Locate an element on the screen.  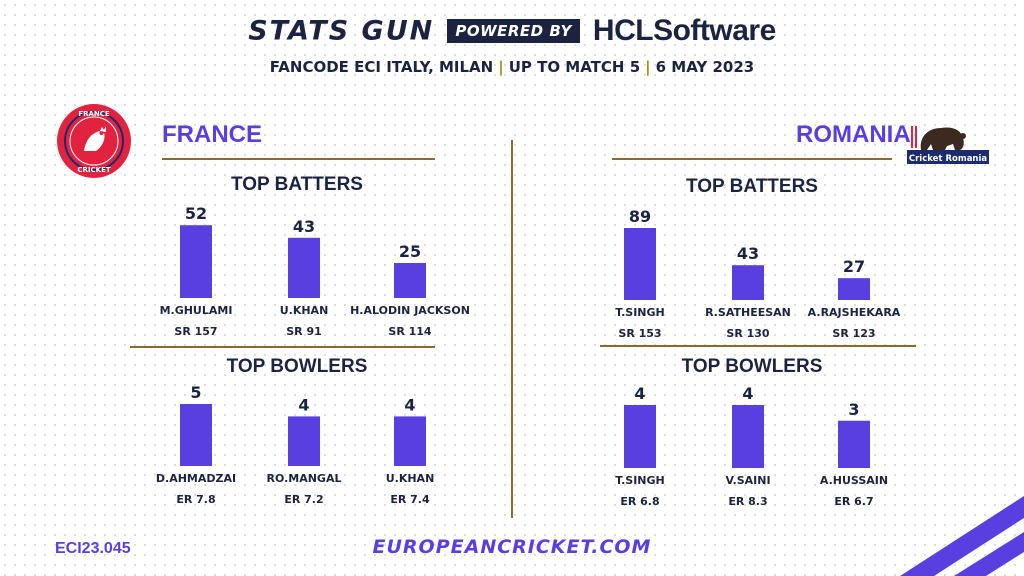
france-logo-text-bottom: CRICKET is located at coordinates (93, 170).